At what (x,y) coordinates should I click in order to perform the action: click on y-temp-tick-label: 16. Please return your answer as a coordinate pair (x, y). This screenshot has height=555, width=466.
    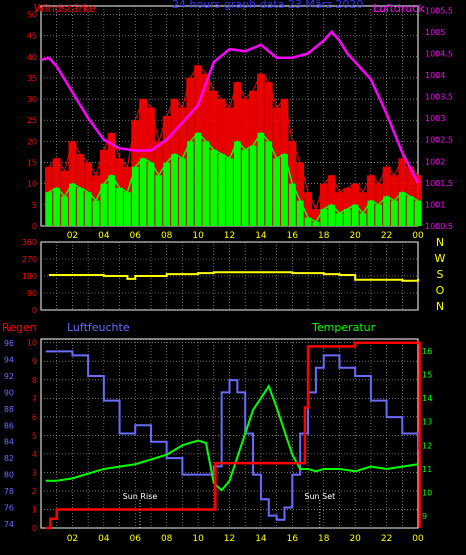
    Looking at the image, I should click on (427, 351).